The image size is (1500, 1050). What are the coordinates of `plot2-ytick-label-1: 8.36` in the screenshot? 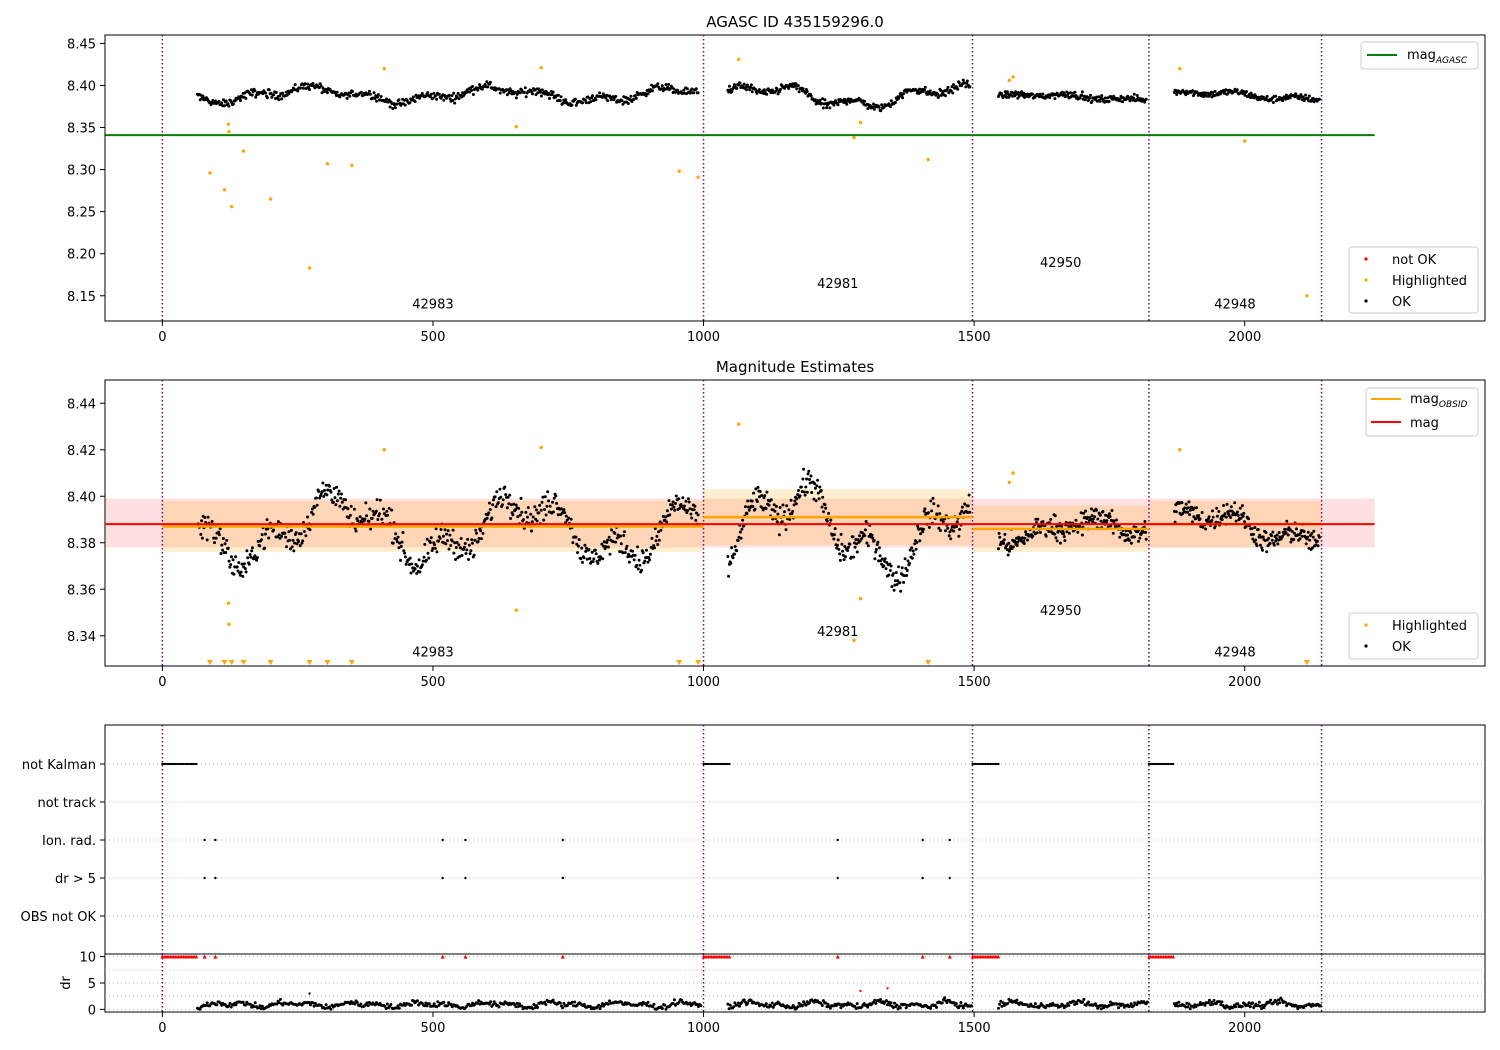 It's located at (81, 590).